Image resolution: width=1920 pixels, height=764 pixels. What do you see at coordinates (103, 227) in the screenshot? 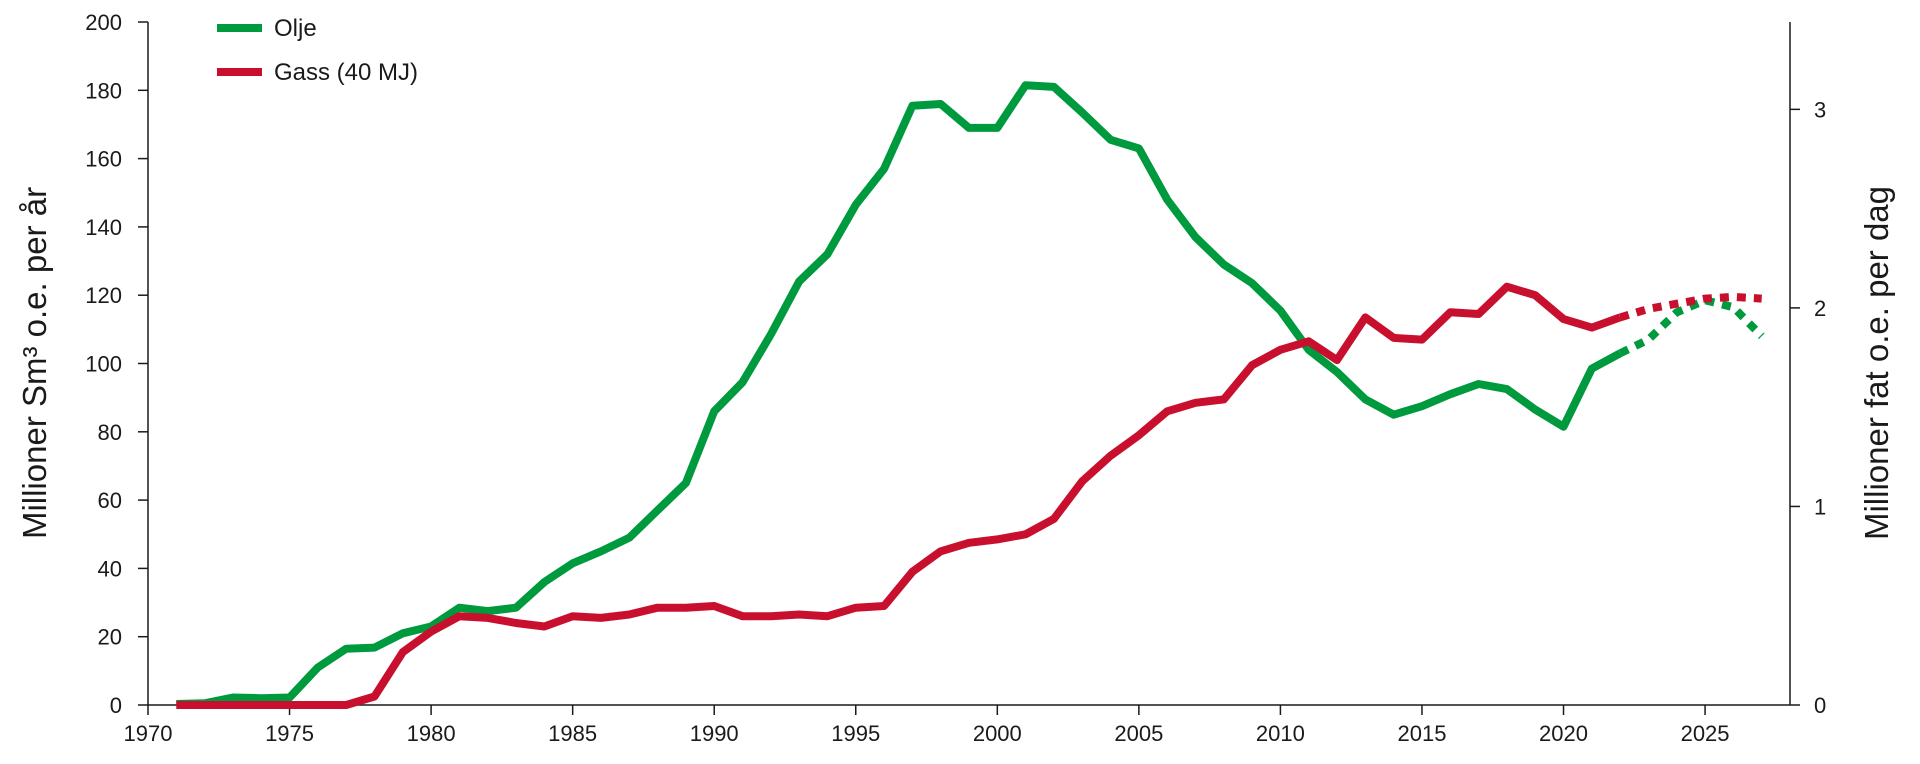
I see `left-y-tick-label: 140` at bounding box center [103, 227].